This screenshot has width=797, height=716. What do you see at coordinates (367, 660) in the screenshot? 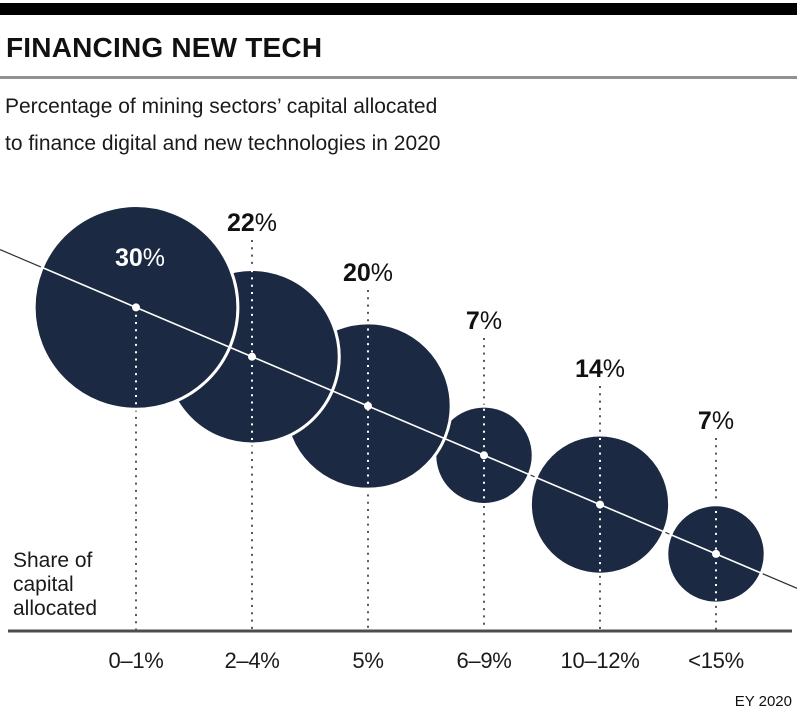
I see `x-tick-label: 5%` at bounding box center [367, 660].